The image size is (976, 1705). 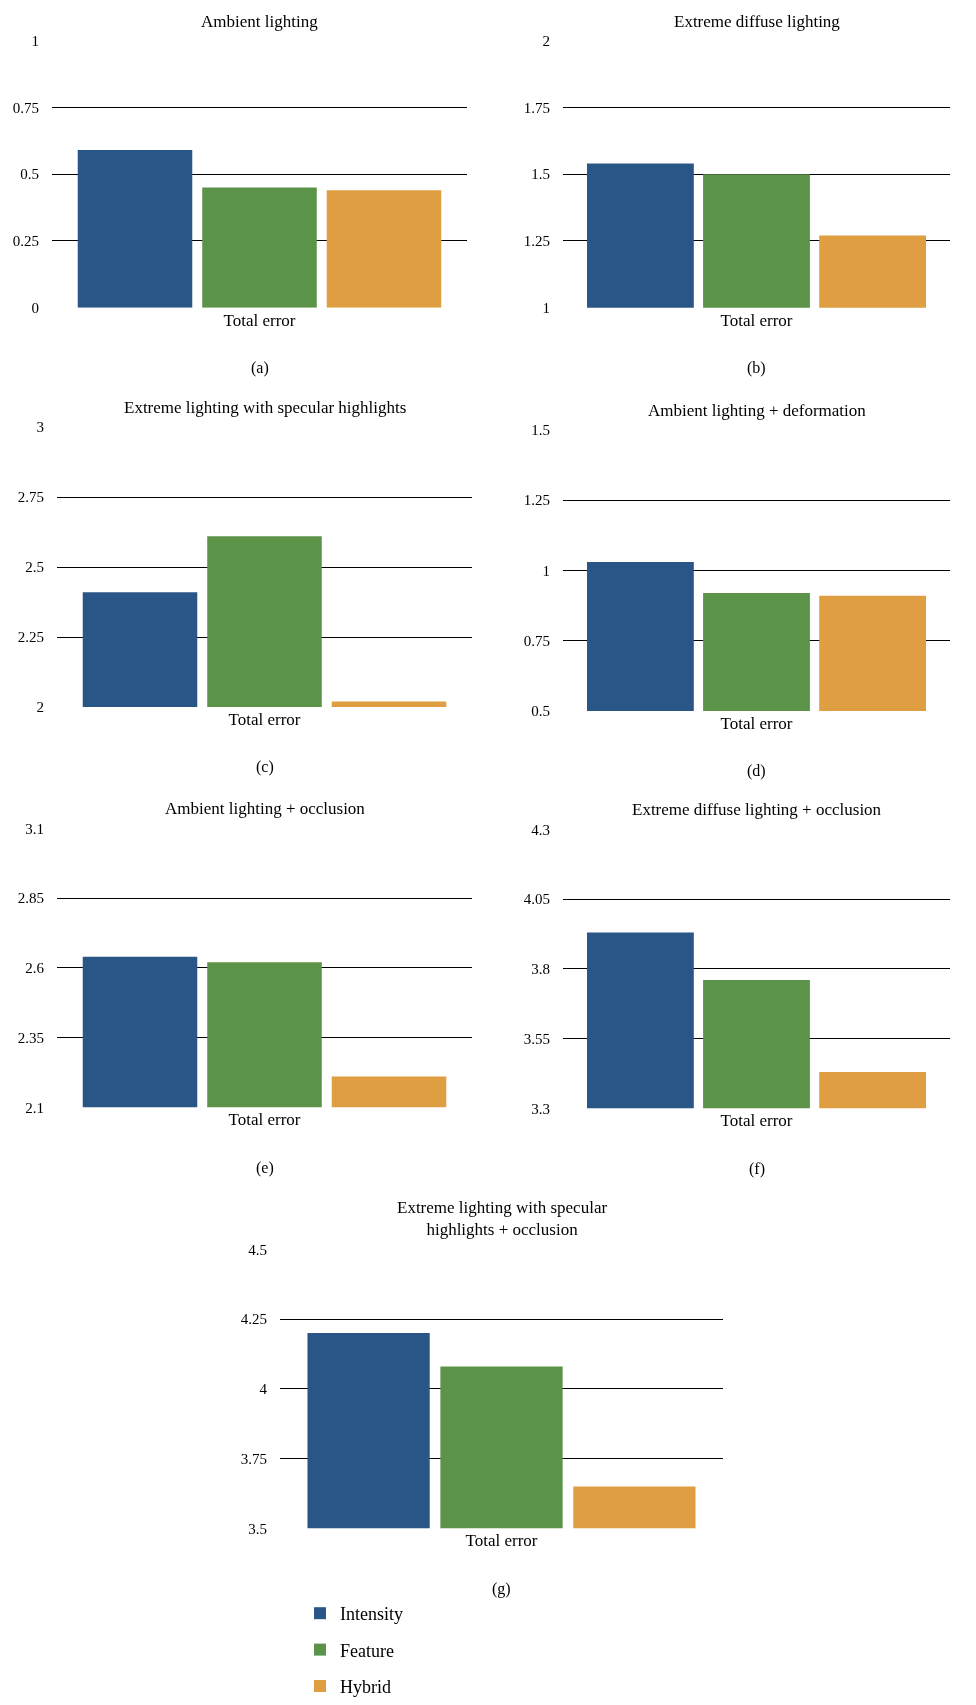 I want to click on y-tick-label: 3.8, so click(x=540, y=969).